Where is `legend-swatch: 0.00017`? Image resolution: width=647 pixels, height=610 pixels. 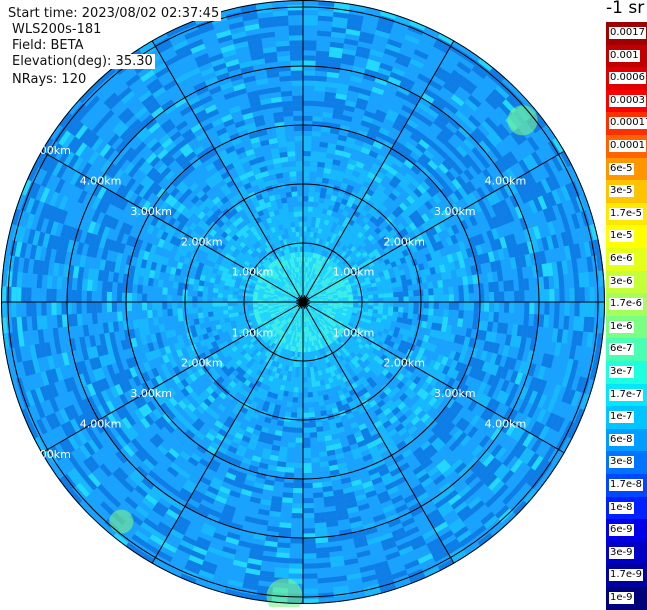 legend-swatch: 0.00017 is located at coordinates (626, 123).